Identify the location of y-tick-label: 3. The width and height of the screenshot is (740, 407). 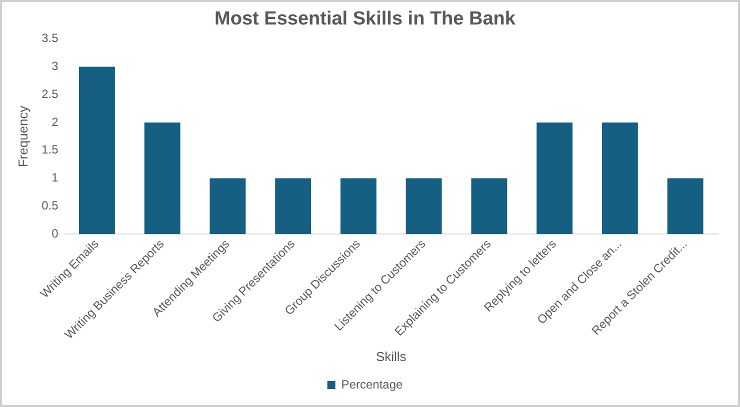
(55, 66).